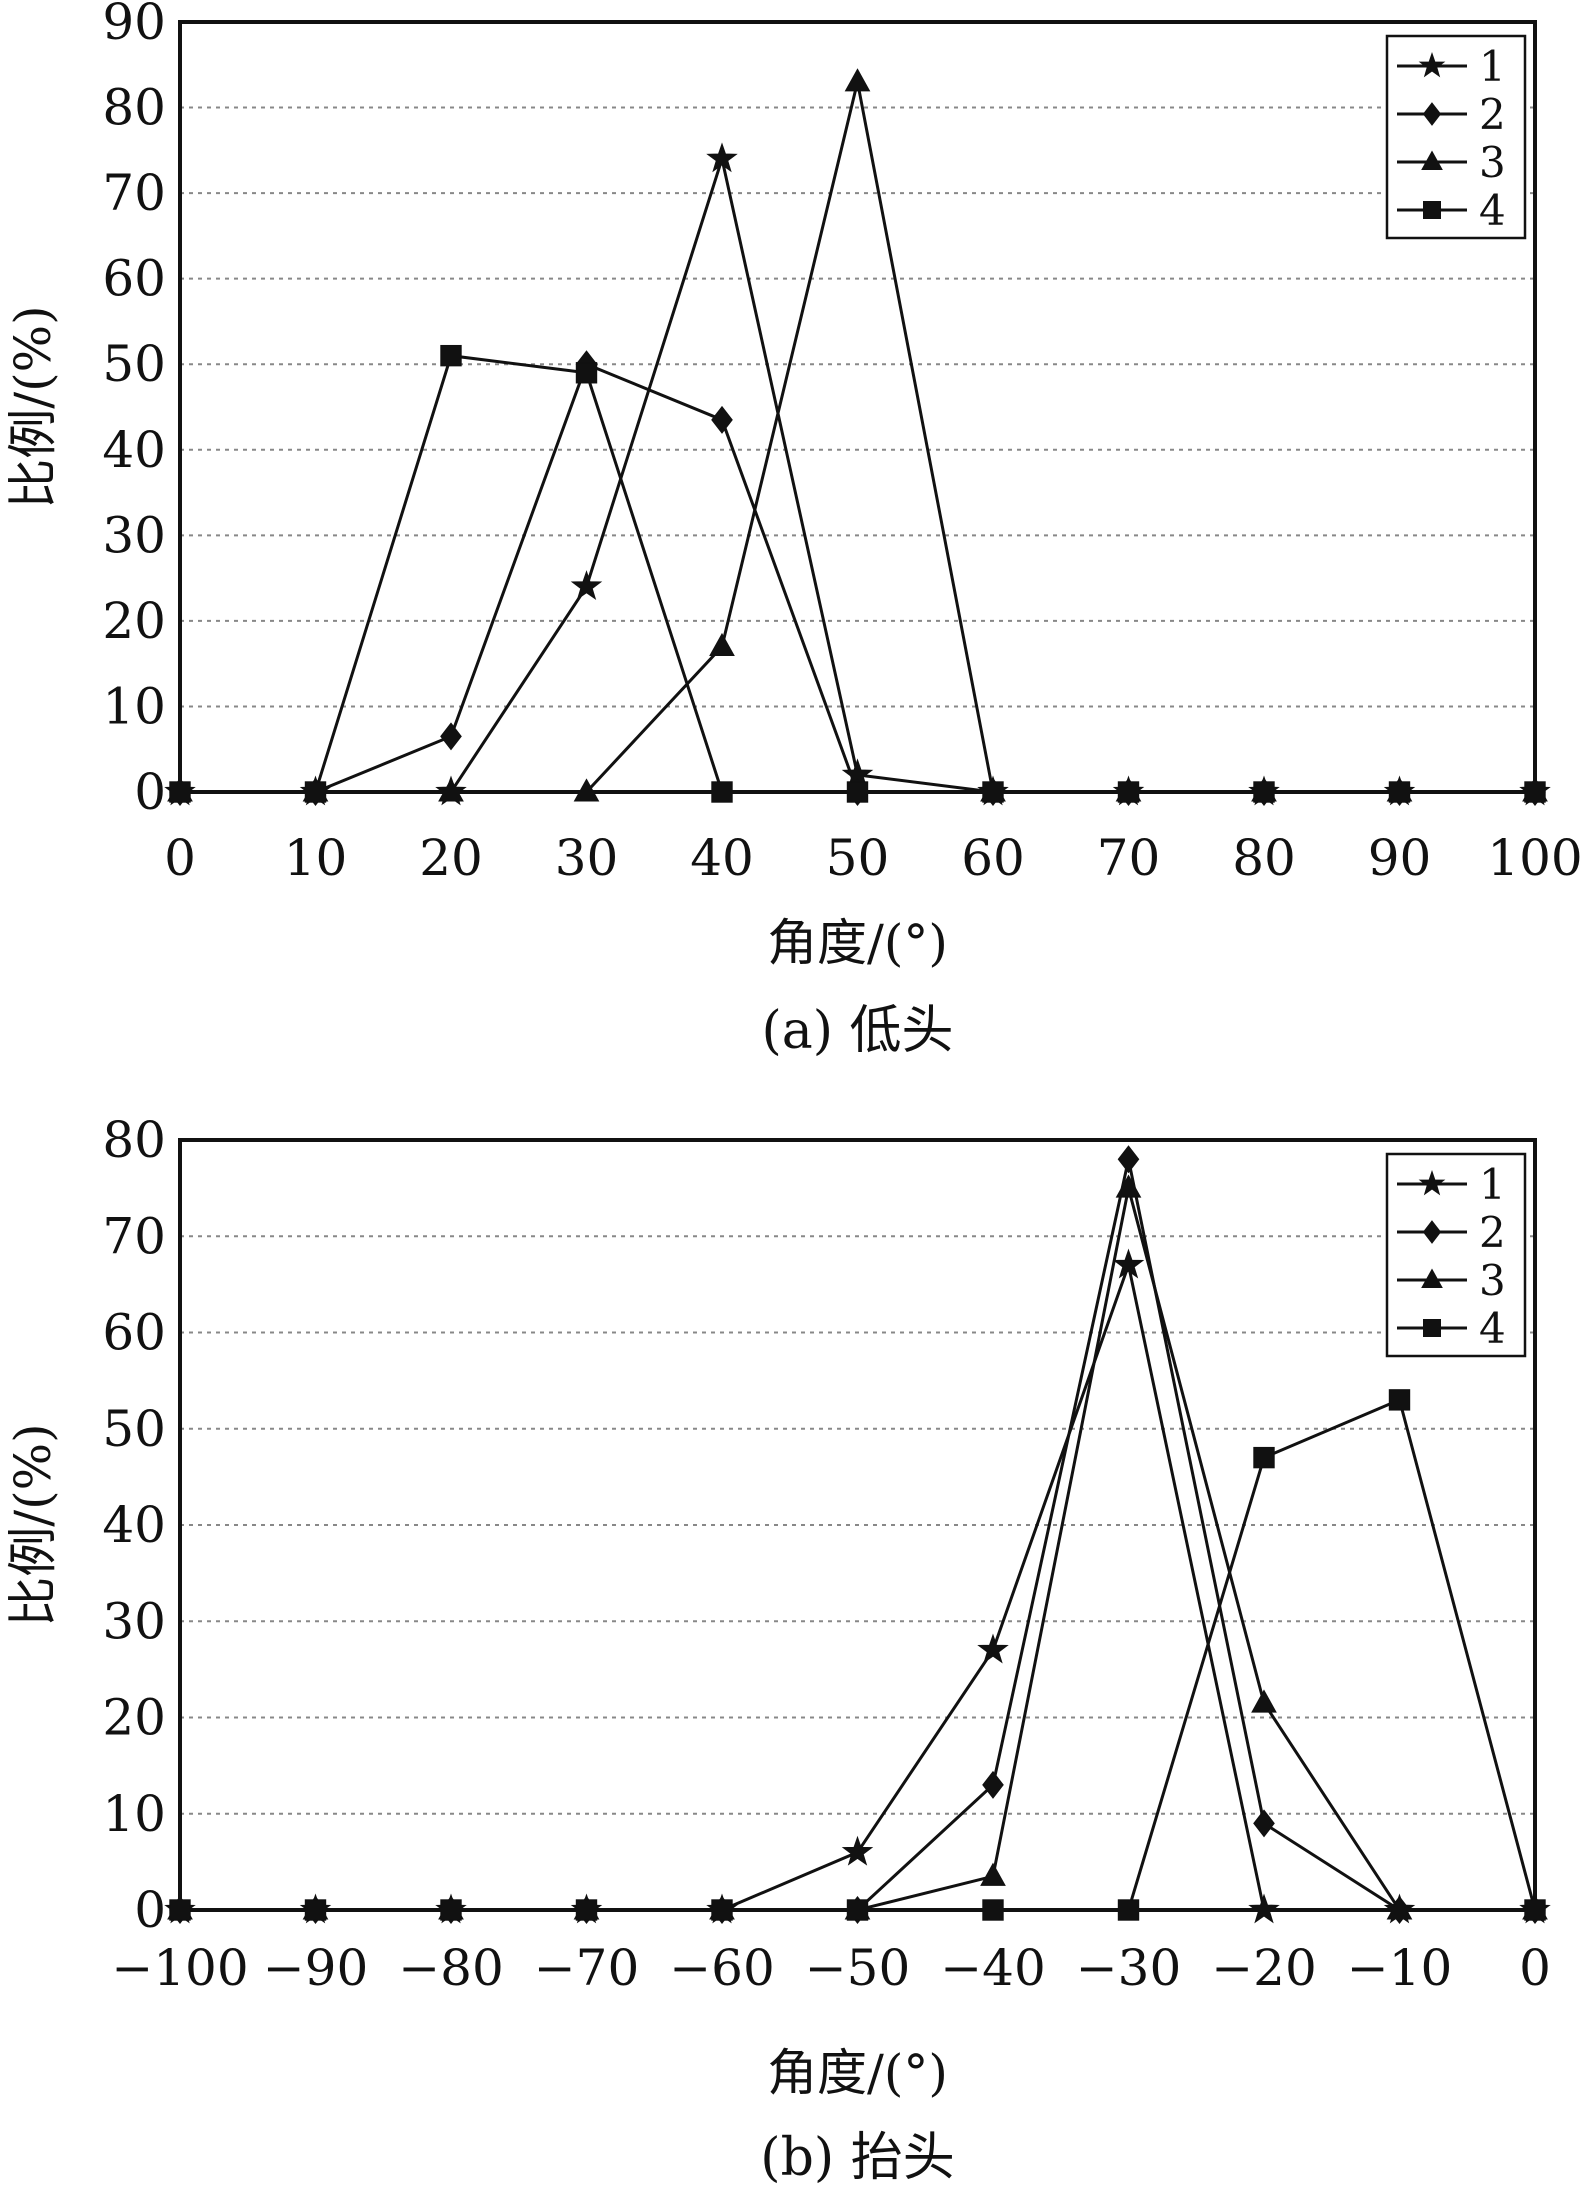 This screenshot has width=1587, height=2197. Describe the element at coordinates (1264, 858) in the screenshot. I see `x-tick-label: 80` at that location.